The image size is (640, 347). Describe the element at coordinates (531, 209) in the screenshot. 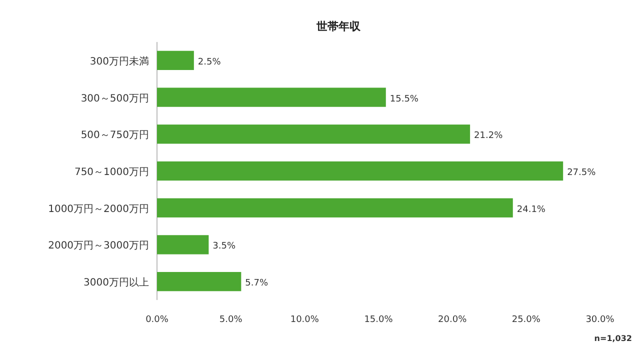

I see `data-label: 24.1%` at that location.